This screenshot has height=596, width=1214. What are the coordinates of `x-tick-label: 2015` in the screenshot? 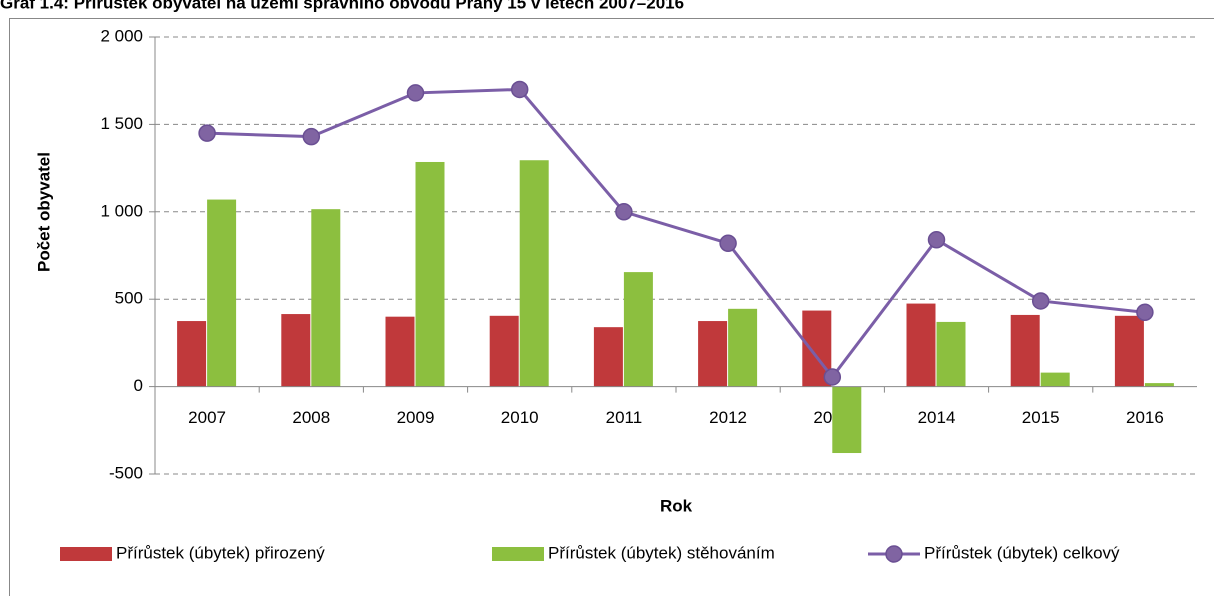 It's located at (1041, 417).